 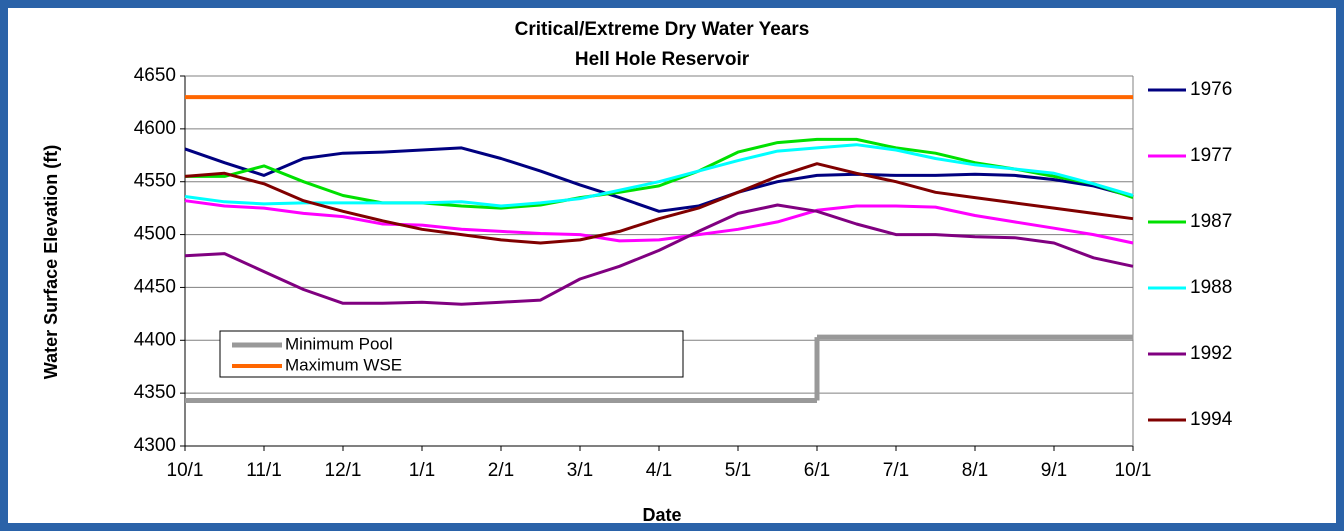 What do you see at coordinates (155, 75) in the screenshot?
I see `y-tick-label: 4650` at bounding box center [155, 75].